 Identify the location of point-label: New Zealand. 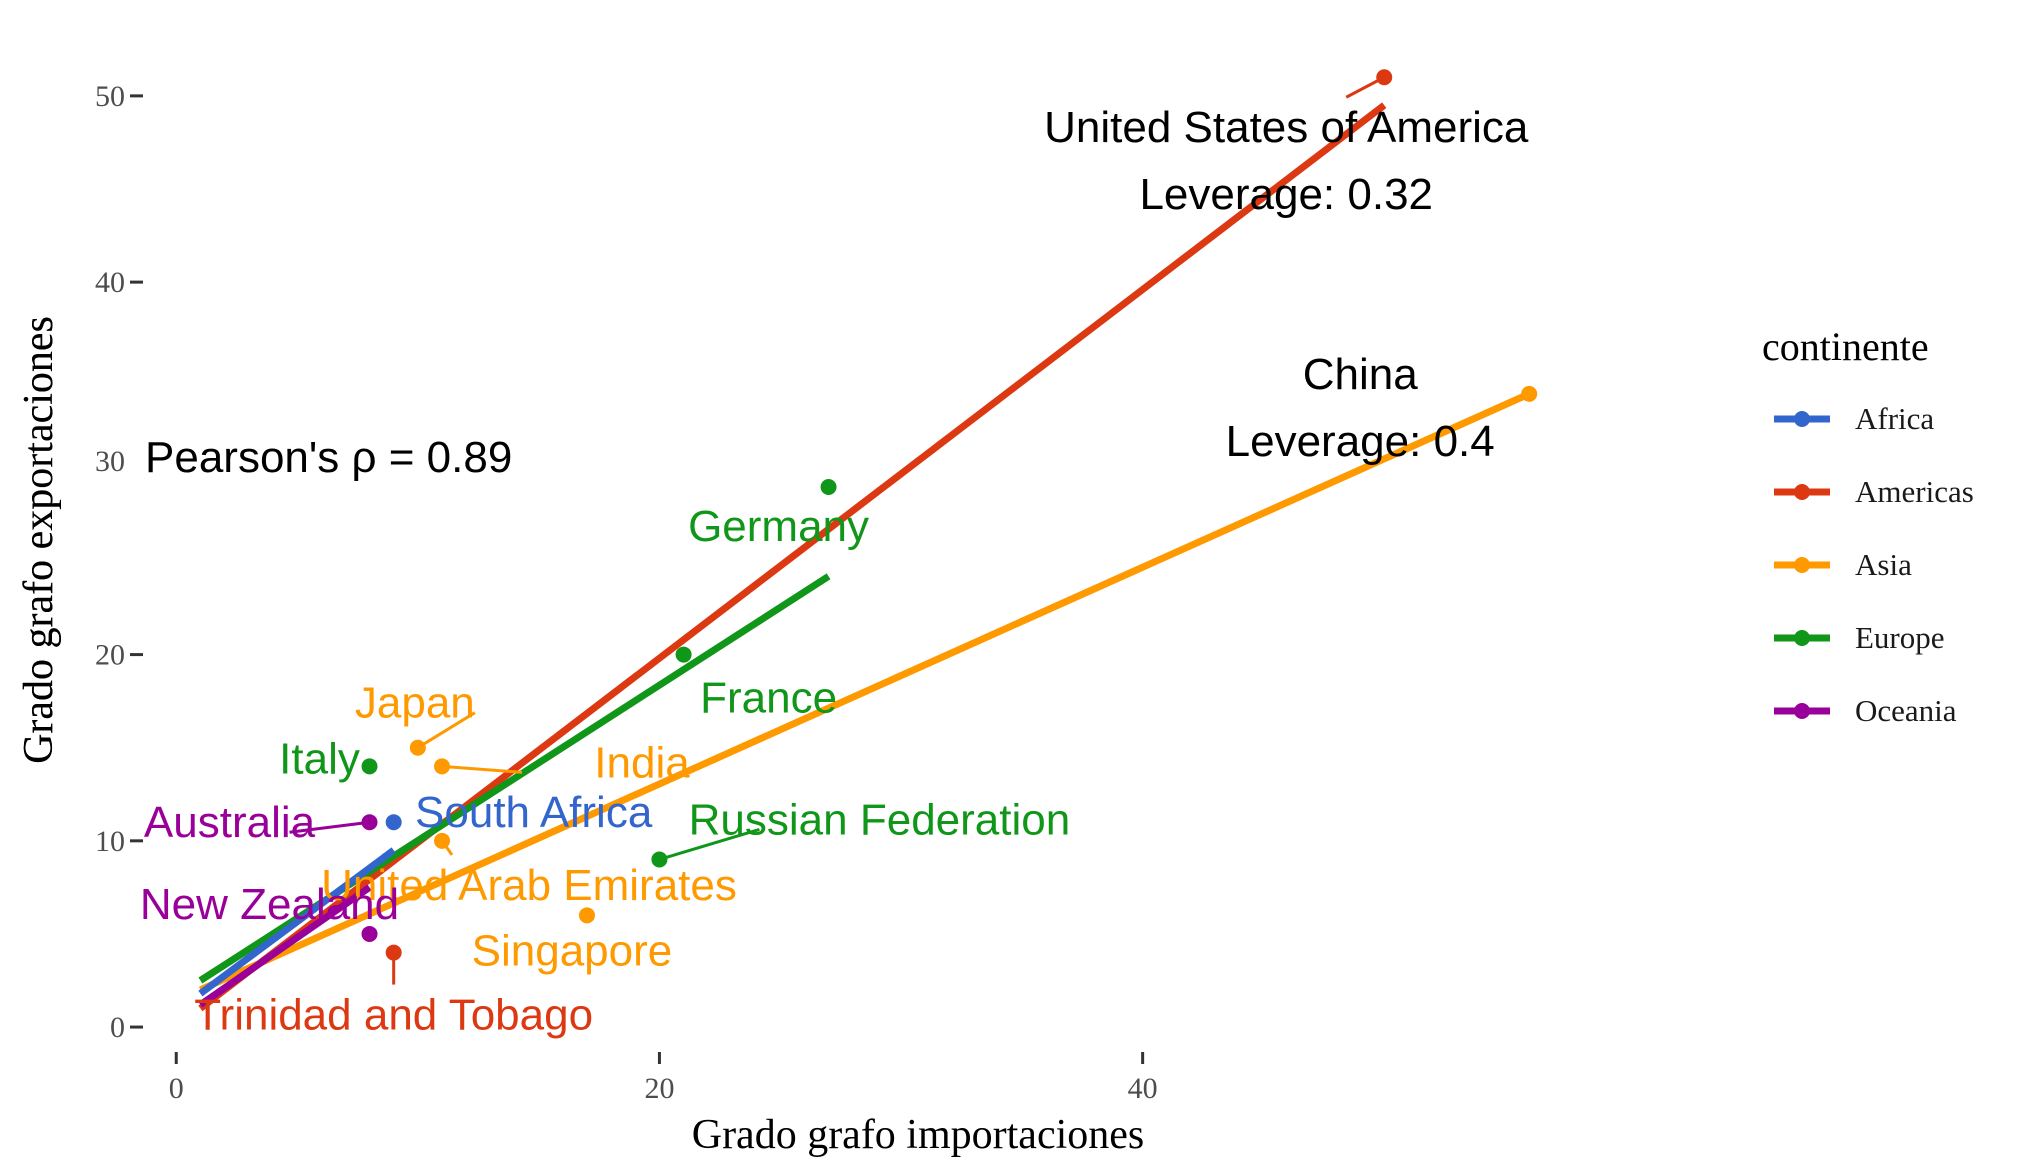
(269, 904).